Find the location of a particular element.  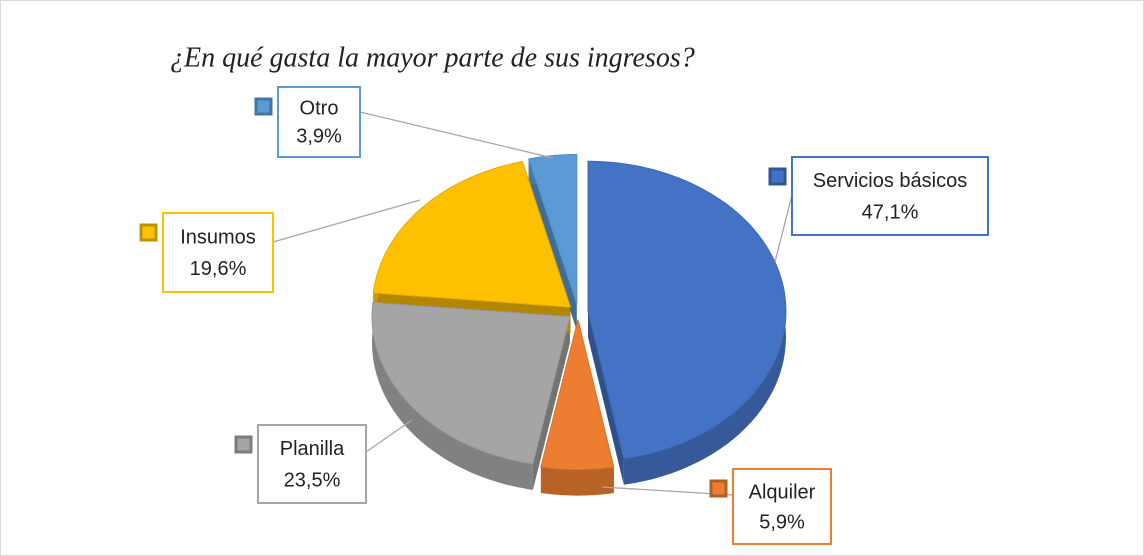

category-label: Servicios básicos is located at coordinates (890, 181).